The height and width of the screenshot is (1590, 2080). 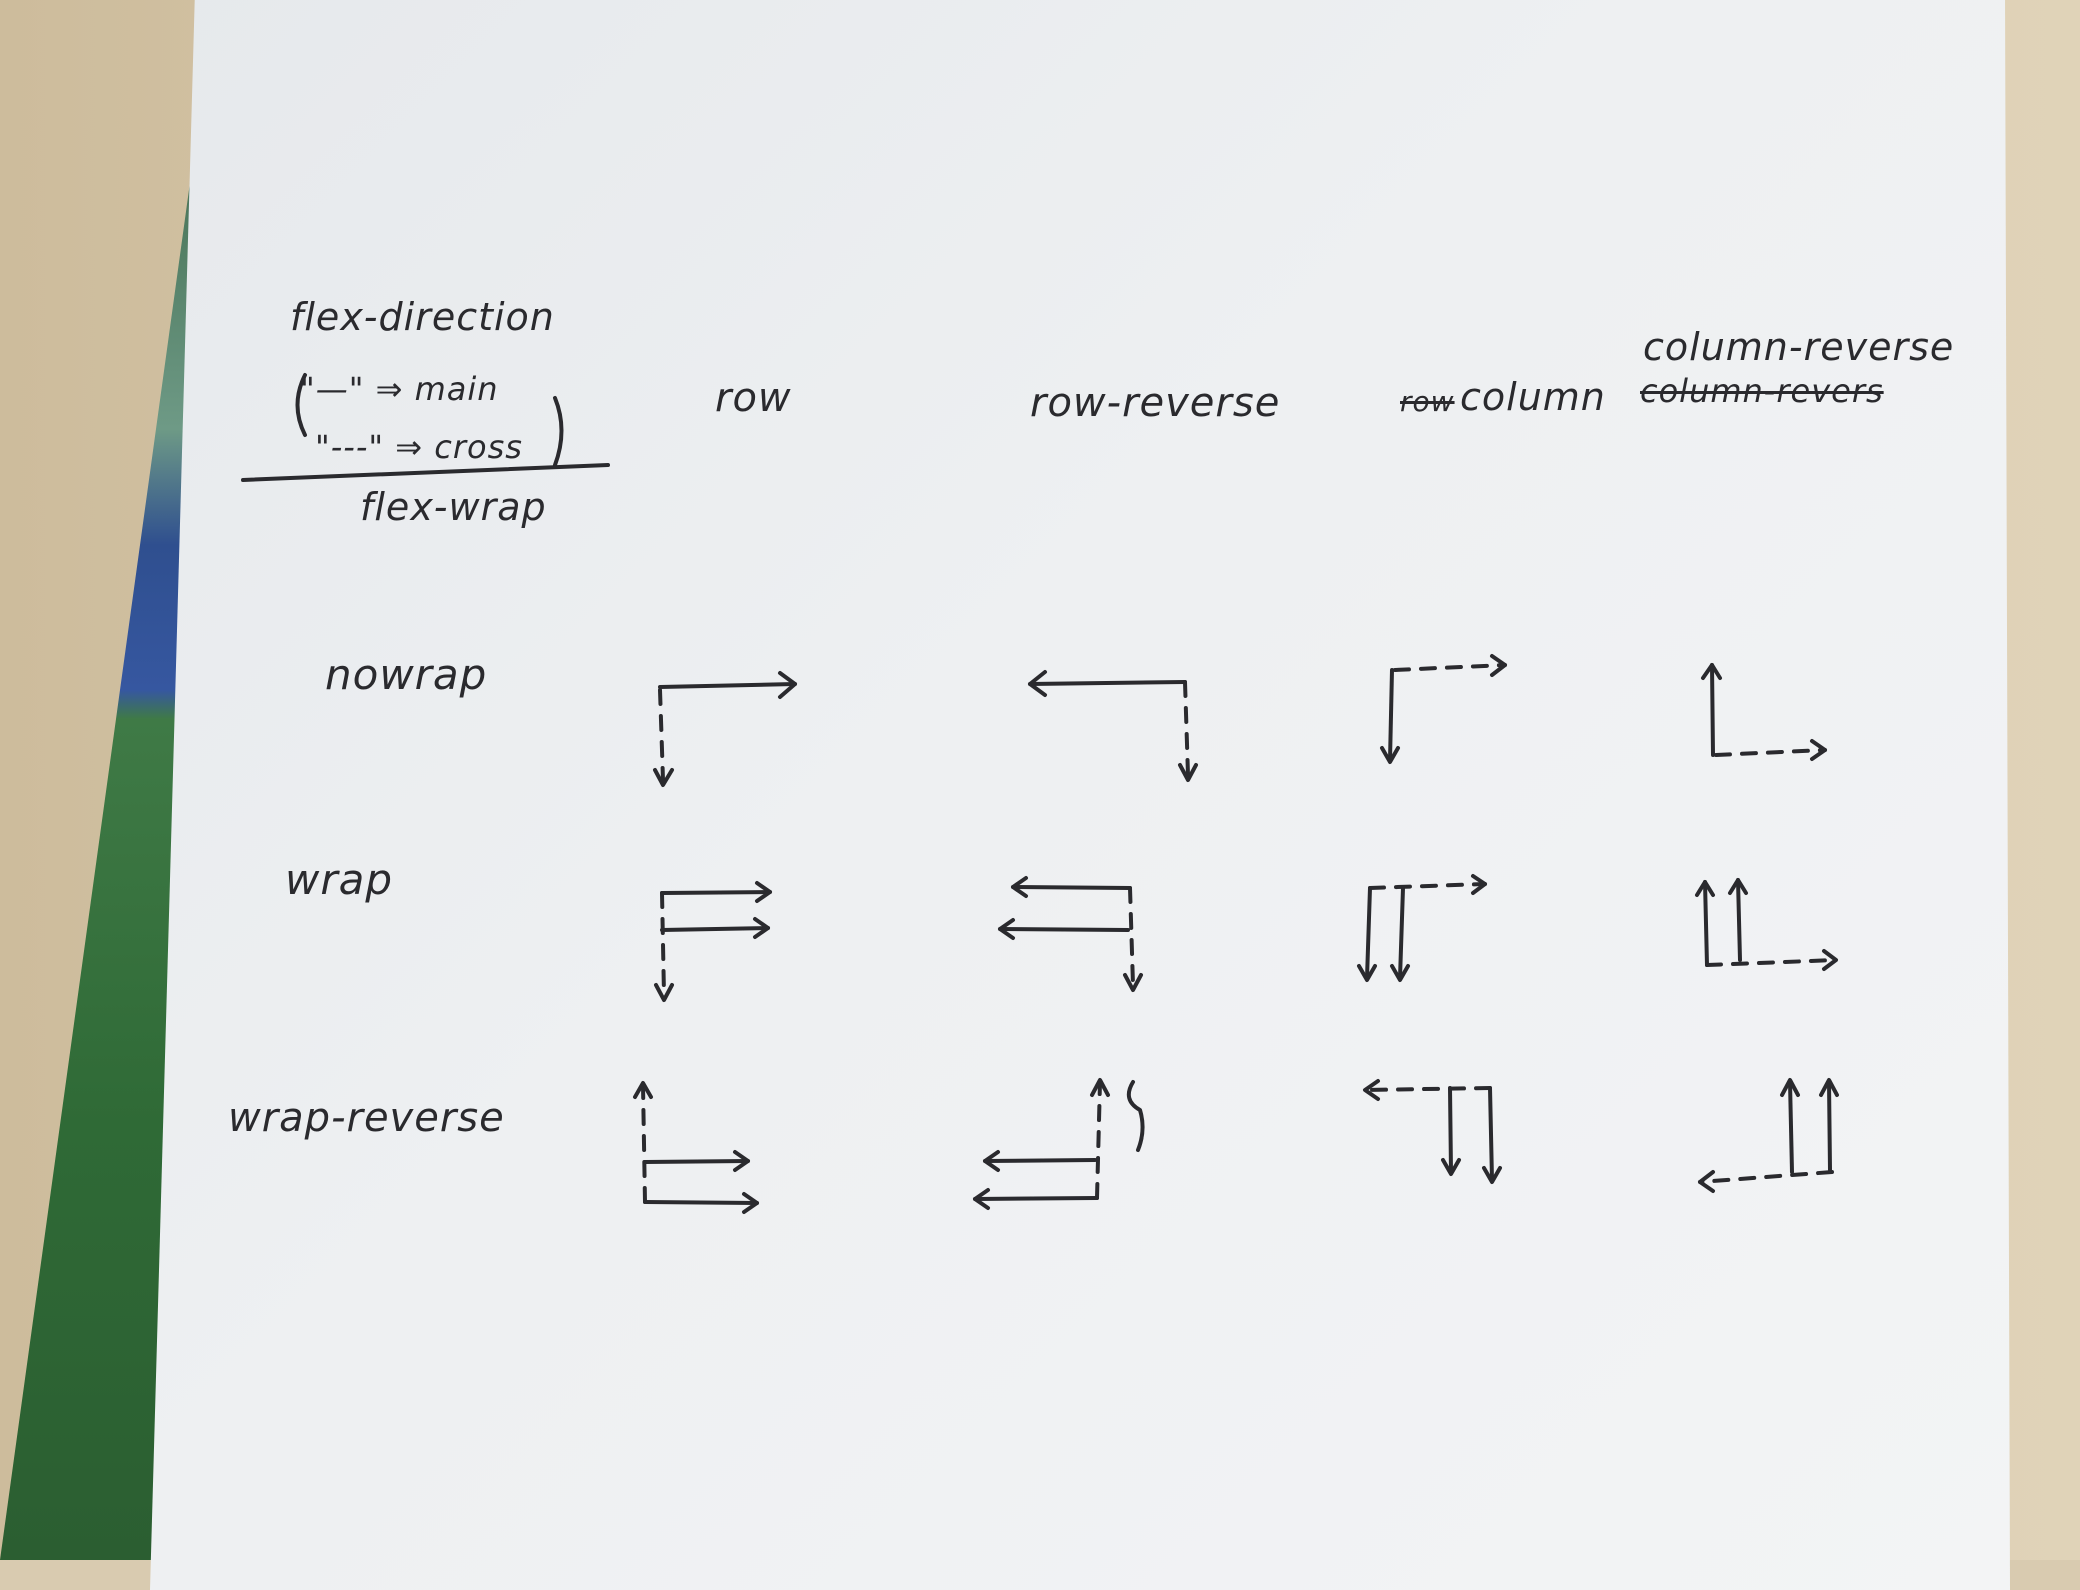 I want to click on legend-solid-label: "—" ⇒ main, so click(x=399, y=389).